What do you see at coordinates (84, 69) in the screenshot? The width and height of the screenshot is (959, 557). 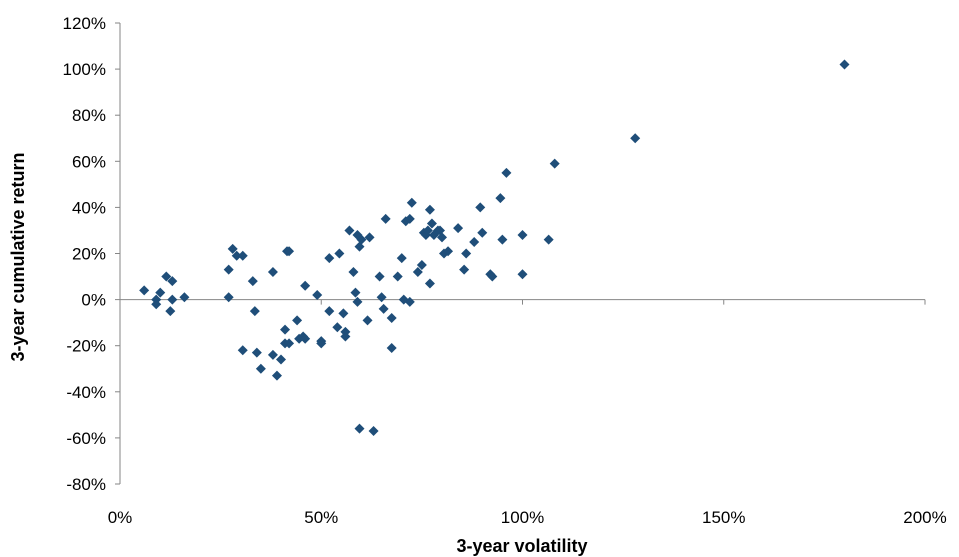 I see `y-tick-label: 100%` at bounding box center [84, 69].